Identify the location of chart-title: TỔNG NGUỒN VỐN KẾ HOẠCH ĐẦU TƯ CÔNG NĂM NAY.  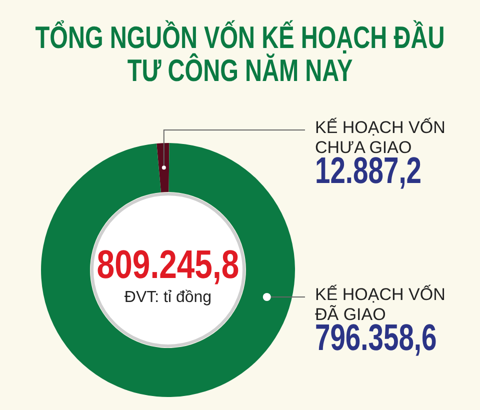
(240, 54).